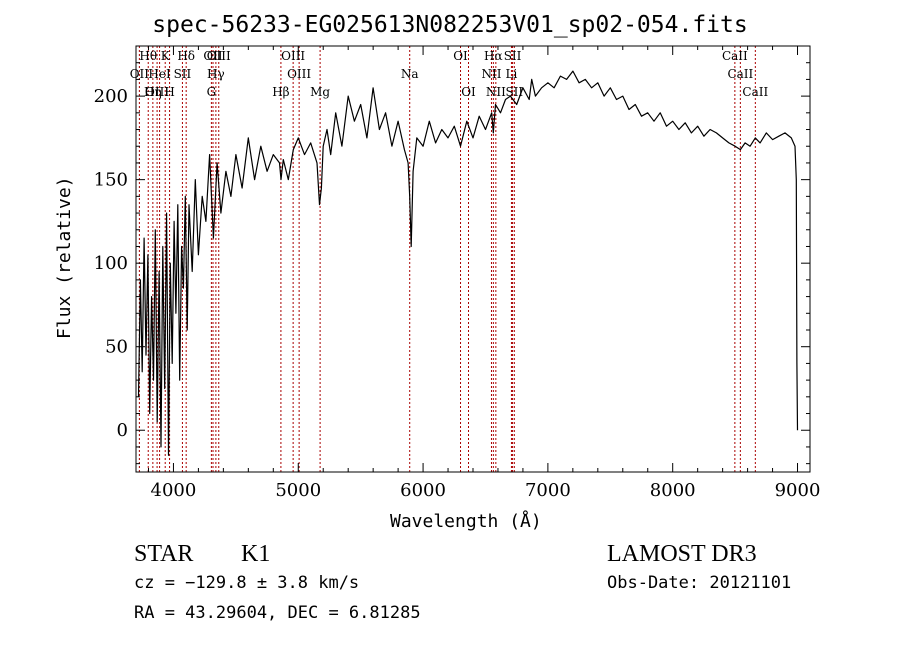  I want to click on line-label: K, so click(166, 56).